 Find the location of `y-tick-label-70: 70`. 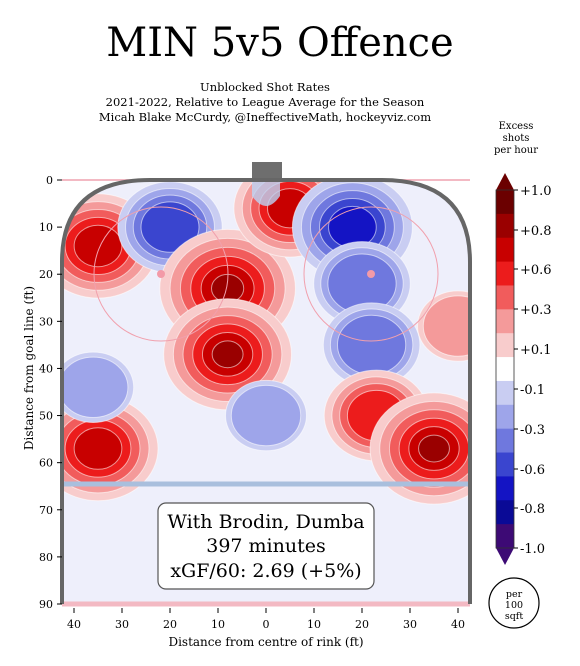

y-tick-label-70: 70 is located at coordinates (46, 510).